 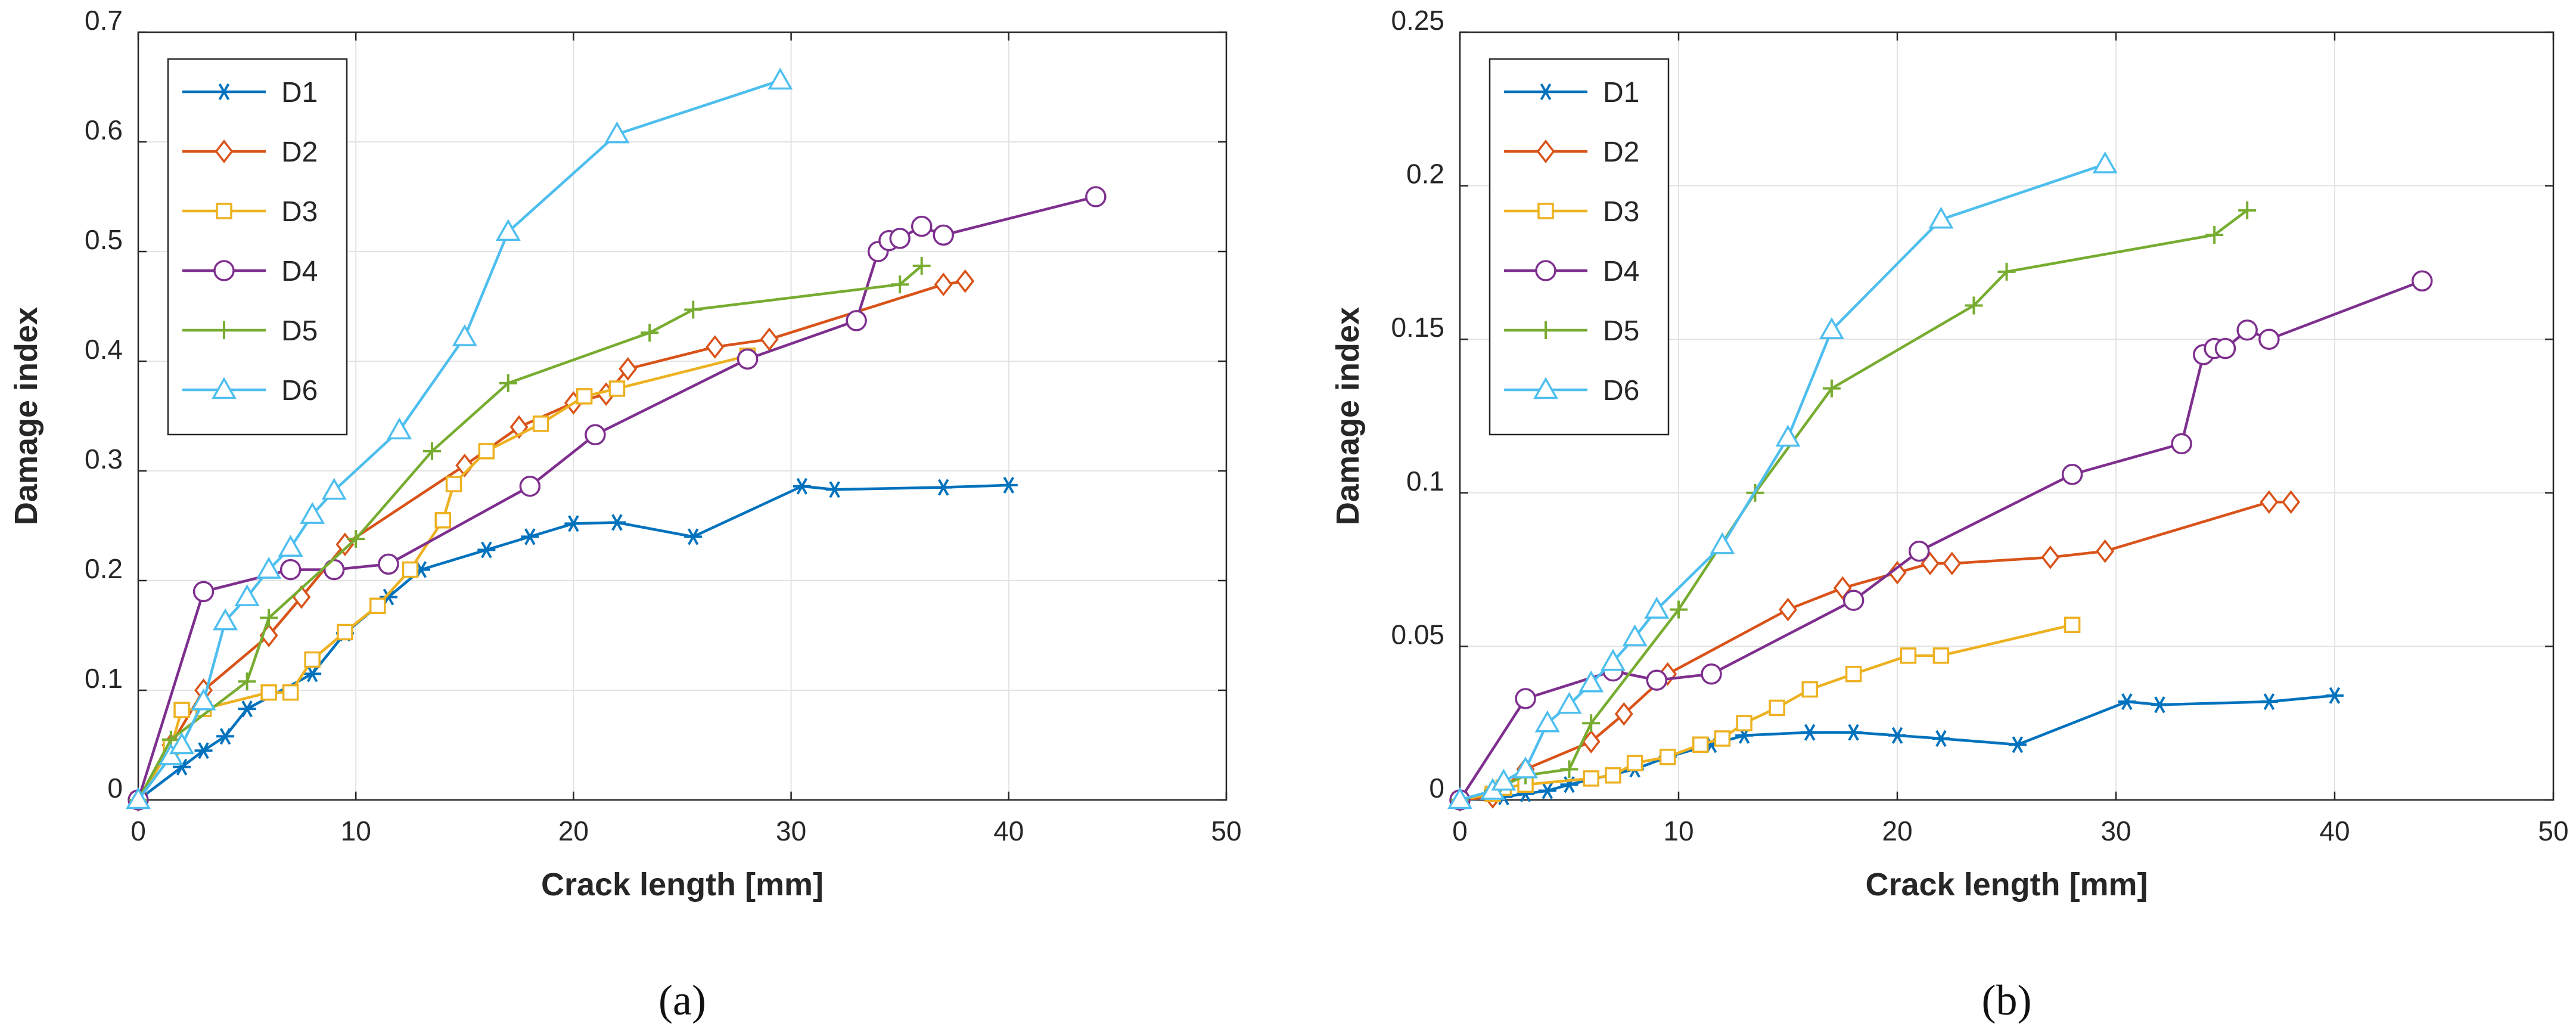 I want to click on panel-b-legend-entry-d4: D4, so click(x=1572, y=271).